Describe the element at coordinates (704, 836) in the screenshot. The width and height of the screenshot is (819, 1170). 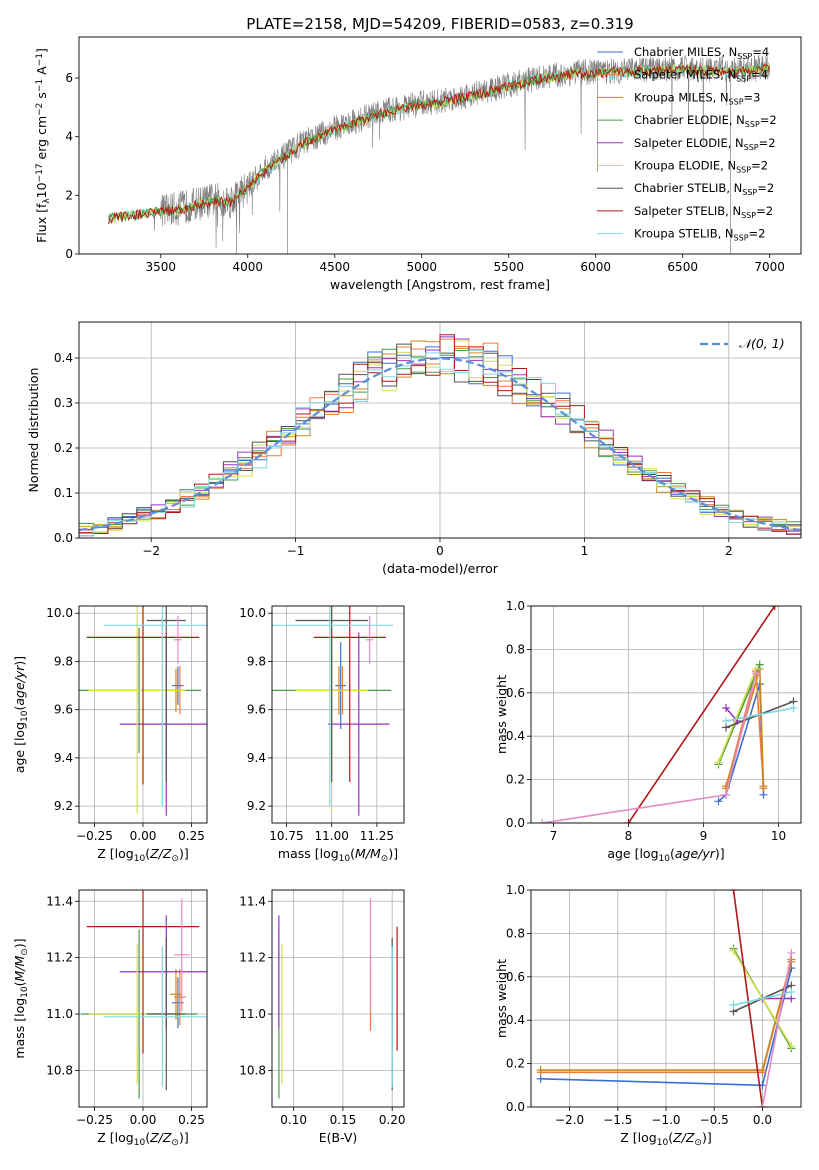
I see `x-tick-label: 9` at that location.